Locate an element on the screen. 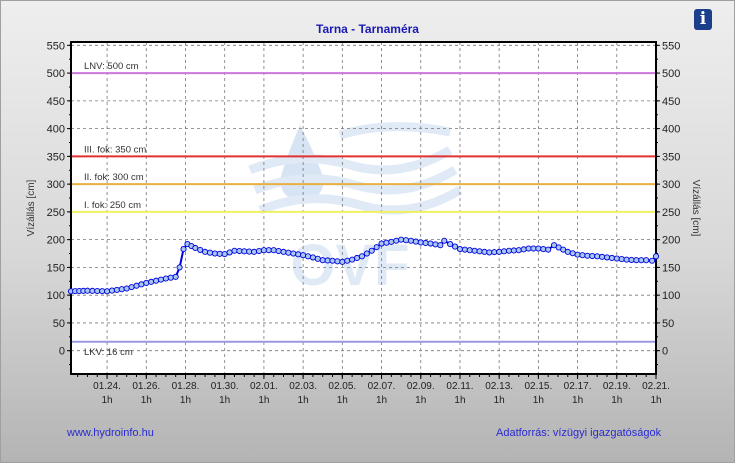  y-tick-label-right: 0 is located at coordinates (665, 352).